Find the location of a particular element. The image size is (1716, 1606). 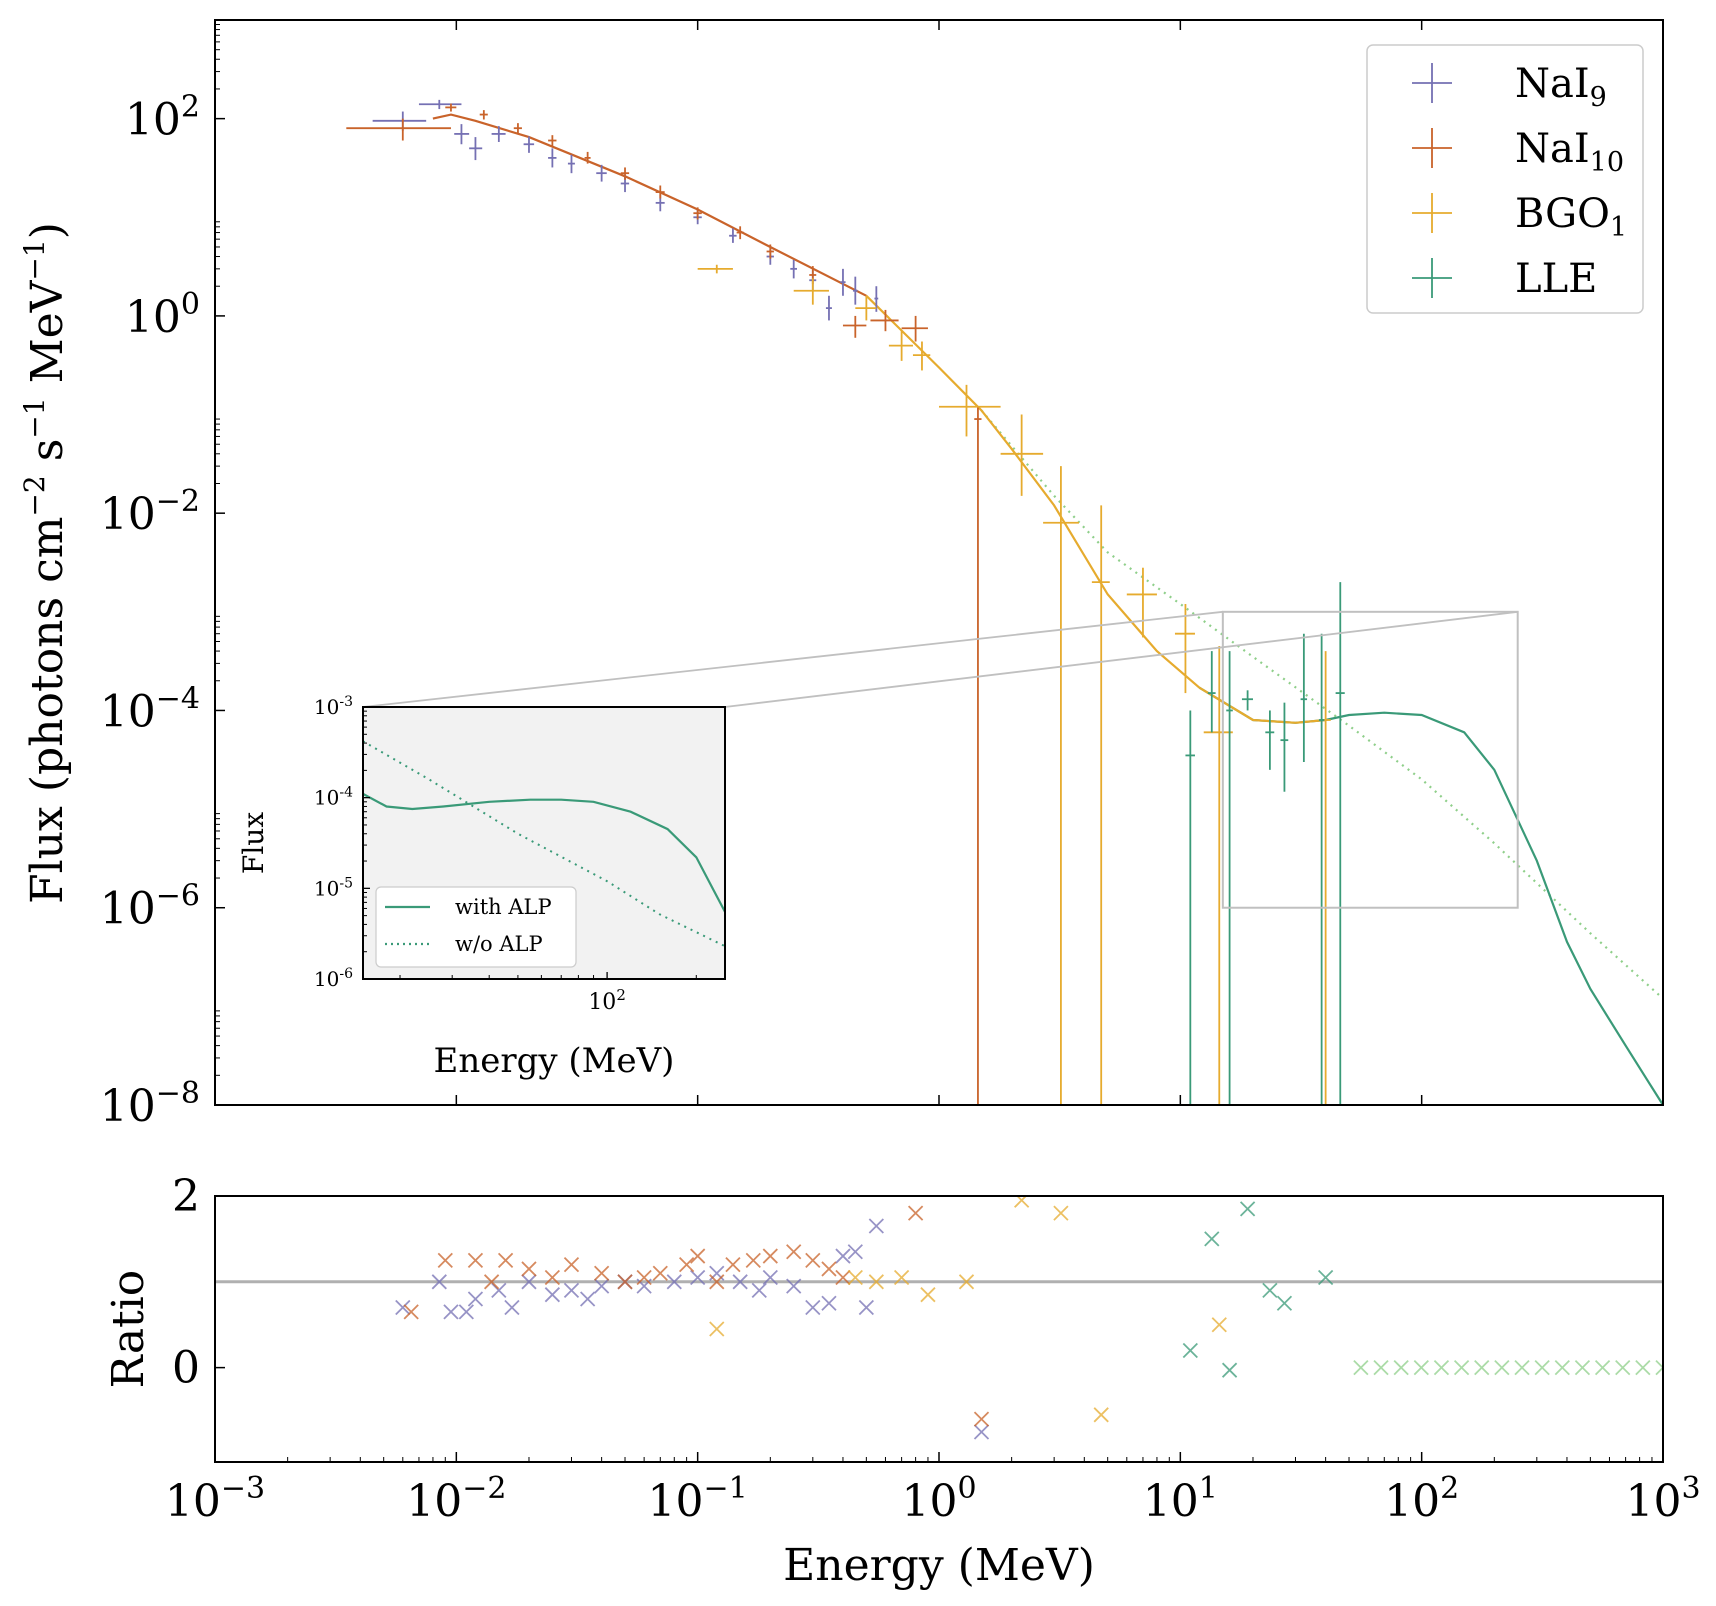

y-tick-label: 10⁻⁶ is located at coordinates (150, 907).